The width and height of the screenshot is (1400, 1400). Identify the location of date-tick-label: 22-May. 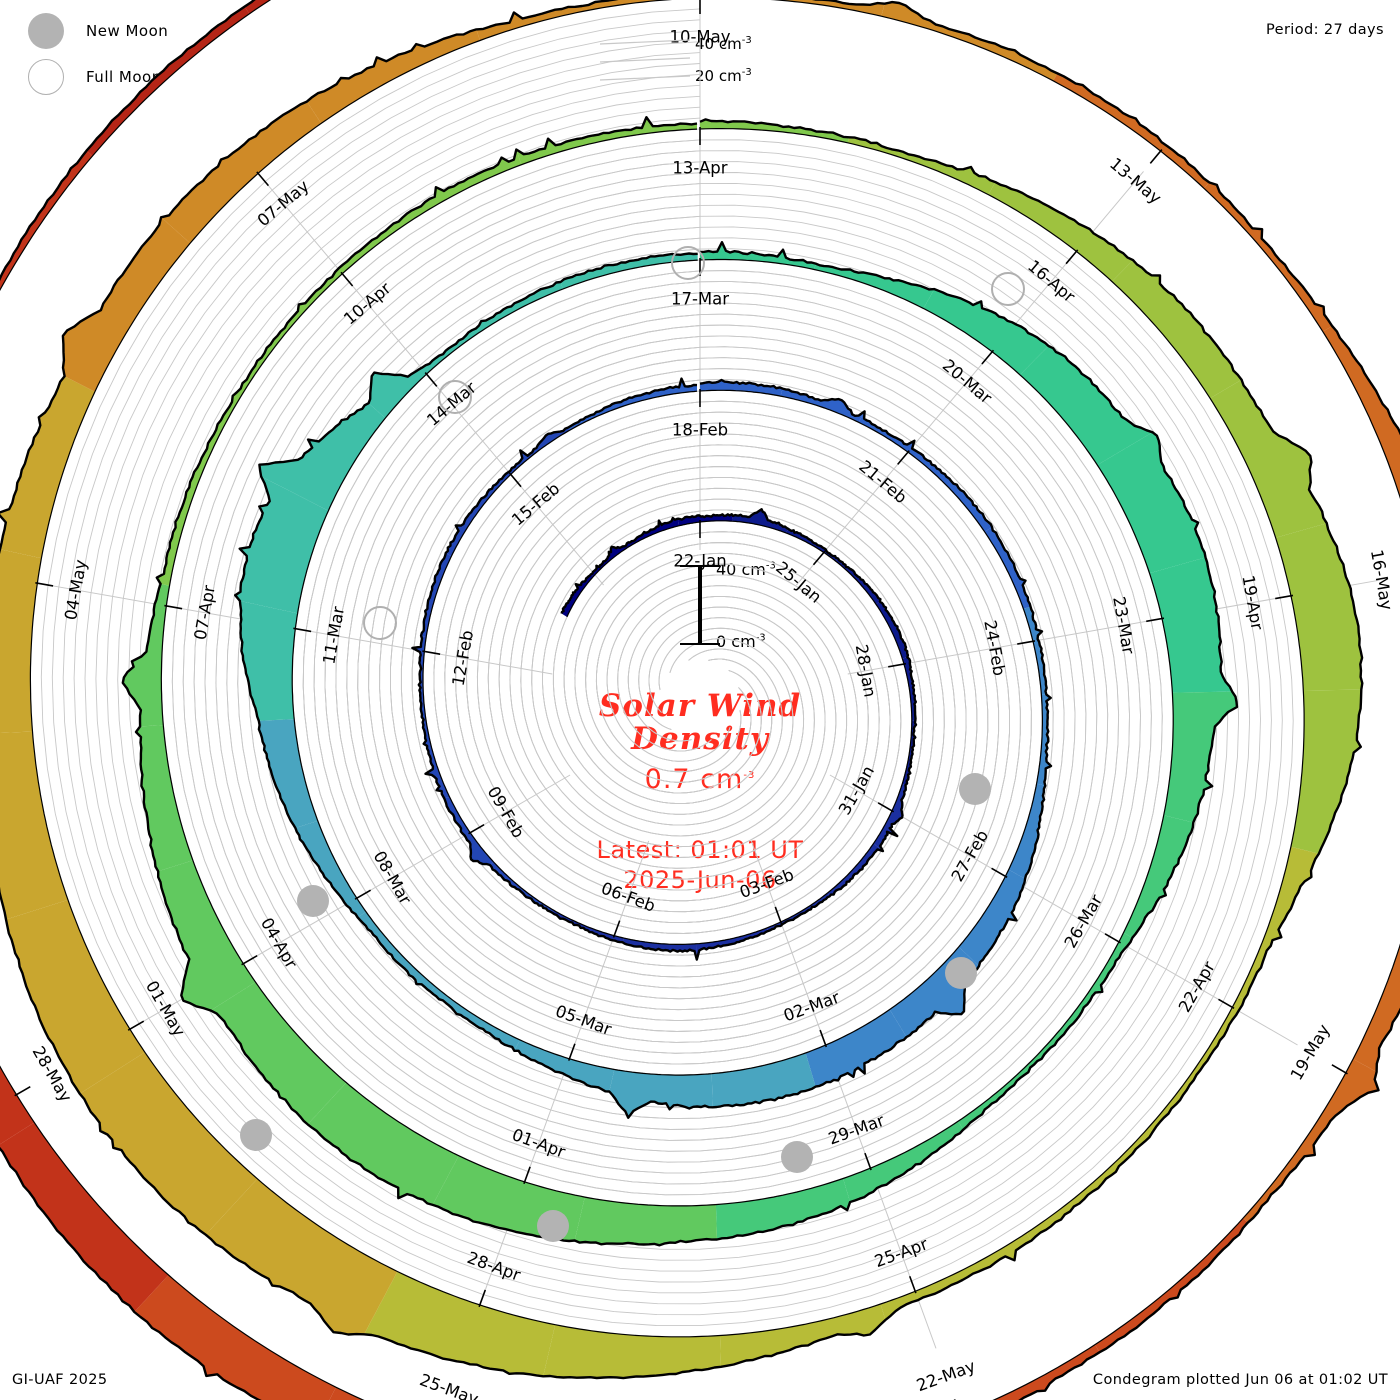
(946, 1375).